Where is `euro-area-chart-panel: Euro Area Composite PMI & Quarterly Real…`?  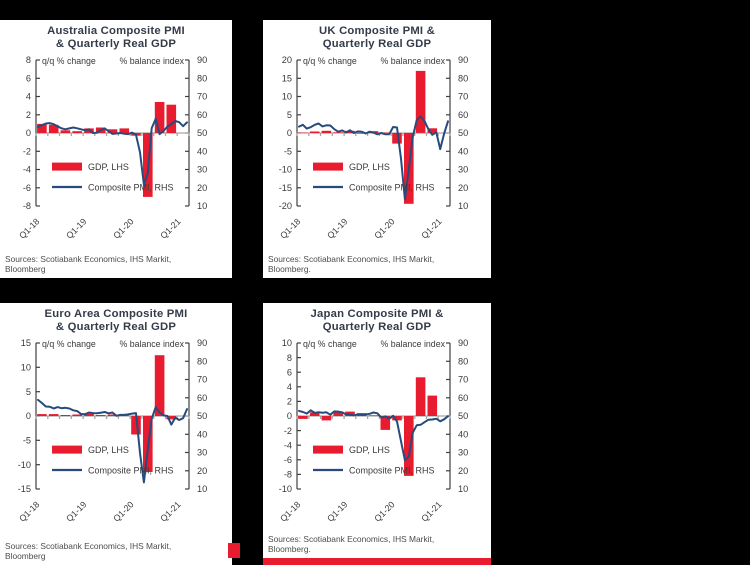
euro-area-chart-panel: Euro Area Composite PMI & Quarterly Real… is located at coordinates (116, 434).